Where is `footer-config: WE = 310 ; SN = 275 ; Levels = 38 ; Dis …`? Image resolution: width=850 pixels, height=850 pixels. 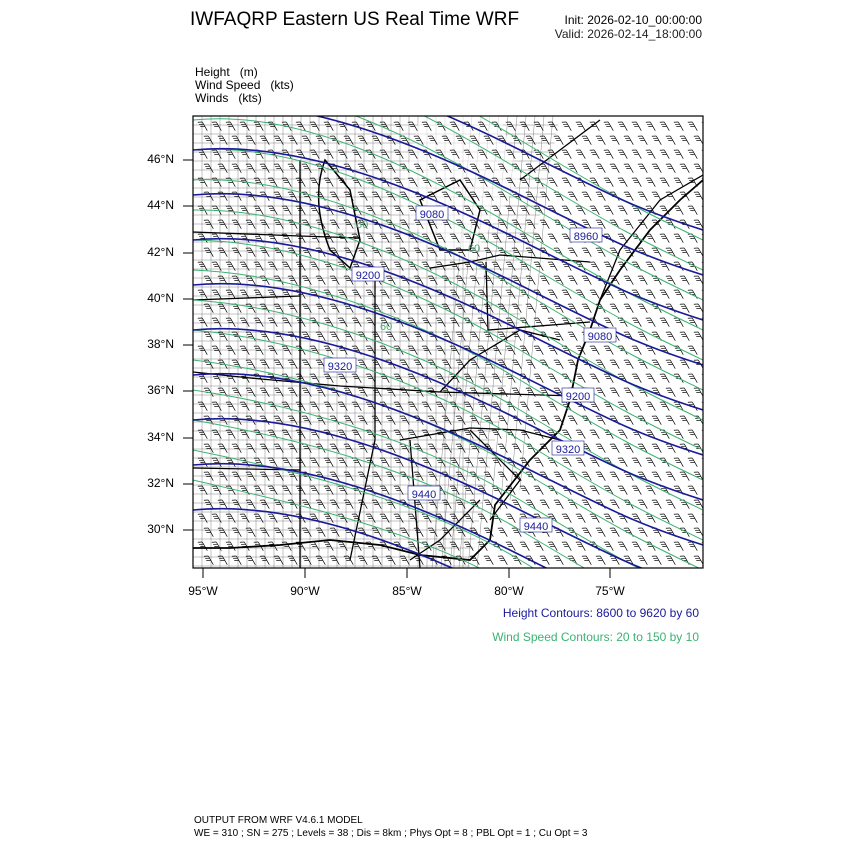 footer-config: WE = 310 ; SN = 275 ; Levels = 38 ; Dis … is located at coordinates (391, 833).